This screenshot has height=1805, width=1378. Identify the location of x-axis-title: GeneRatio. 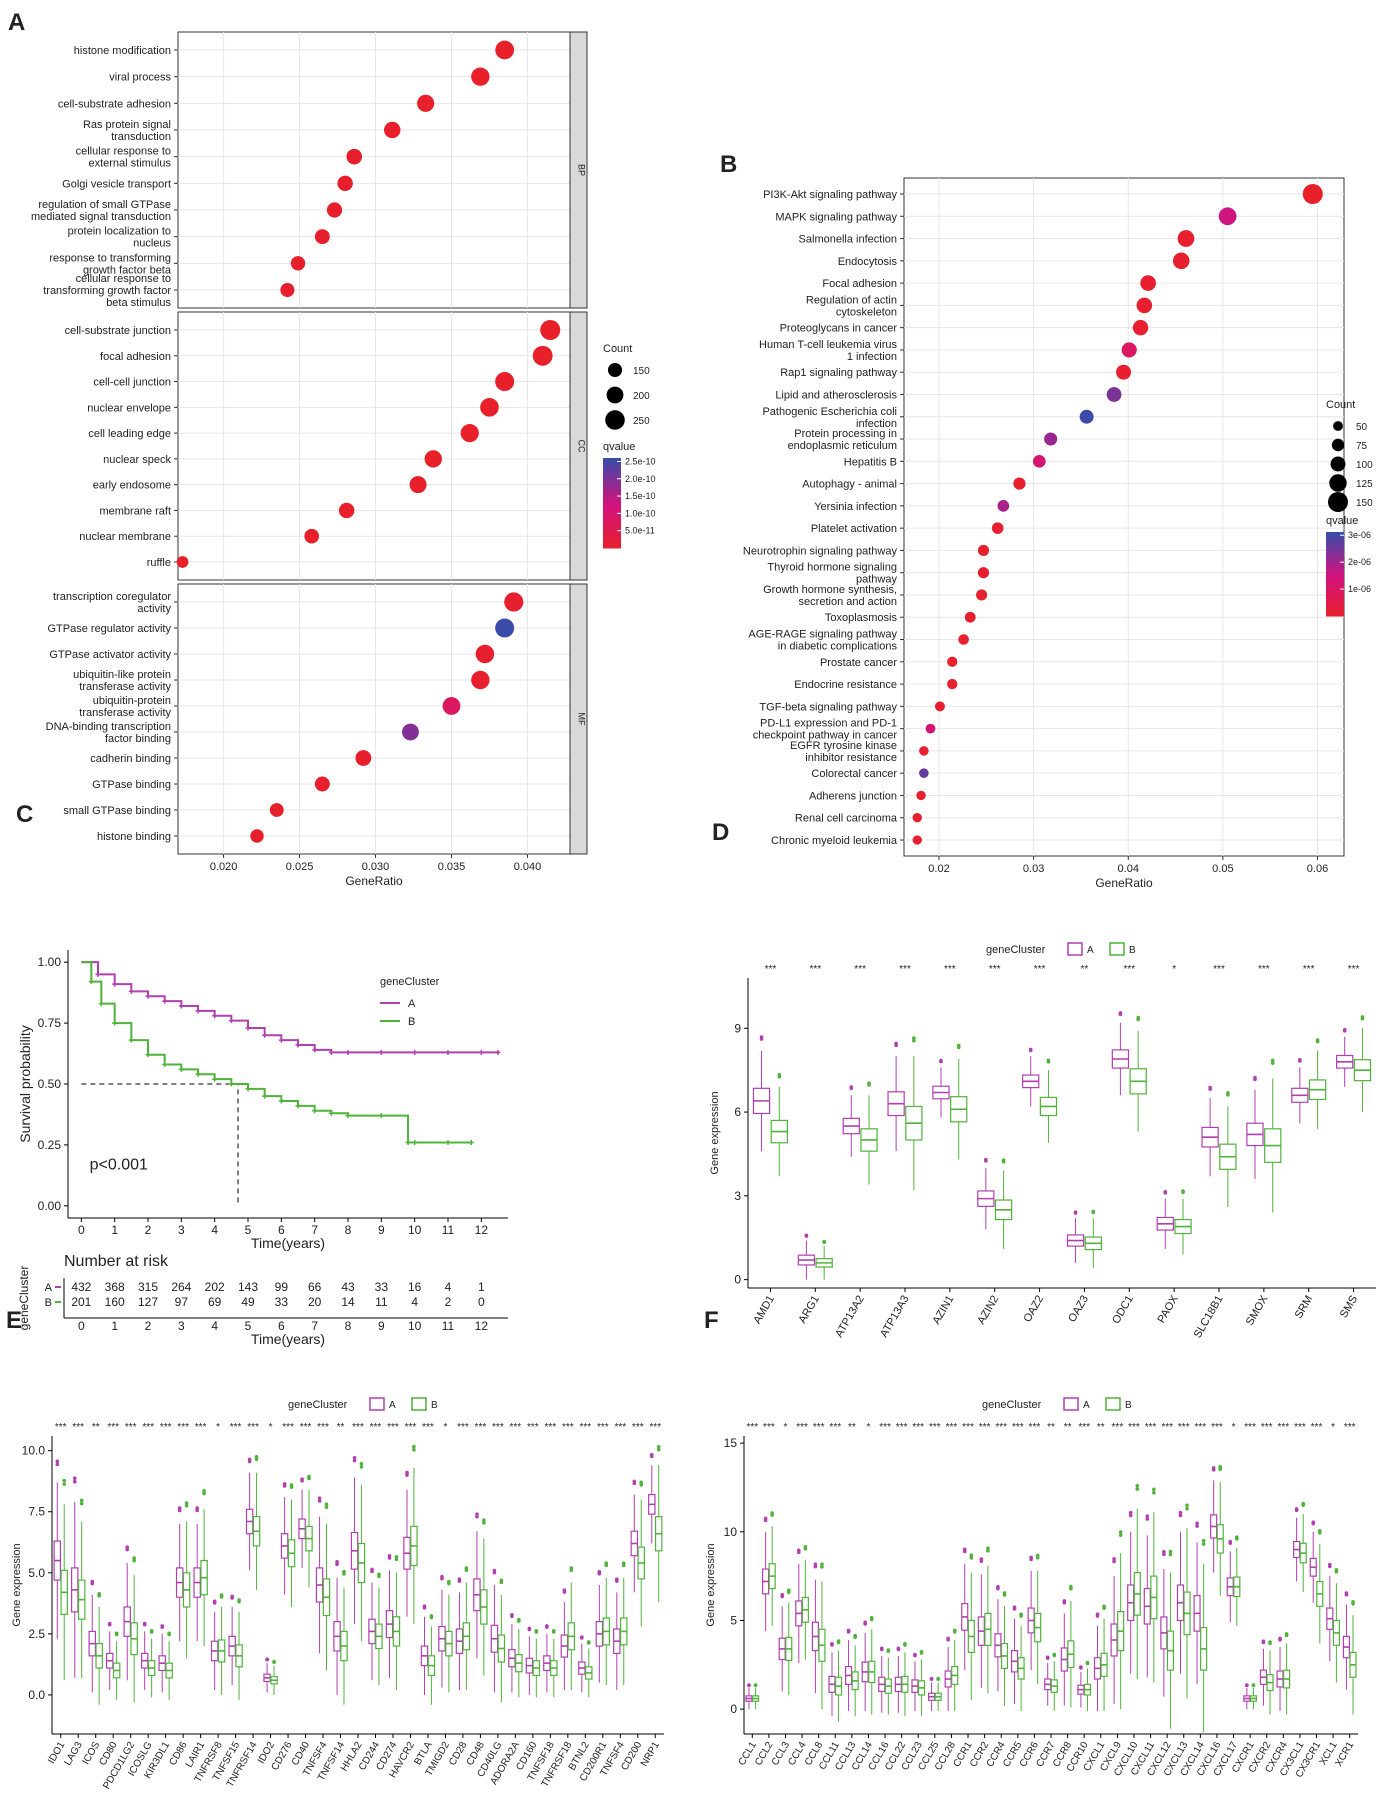
(1124, 883).